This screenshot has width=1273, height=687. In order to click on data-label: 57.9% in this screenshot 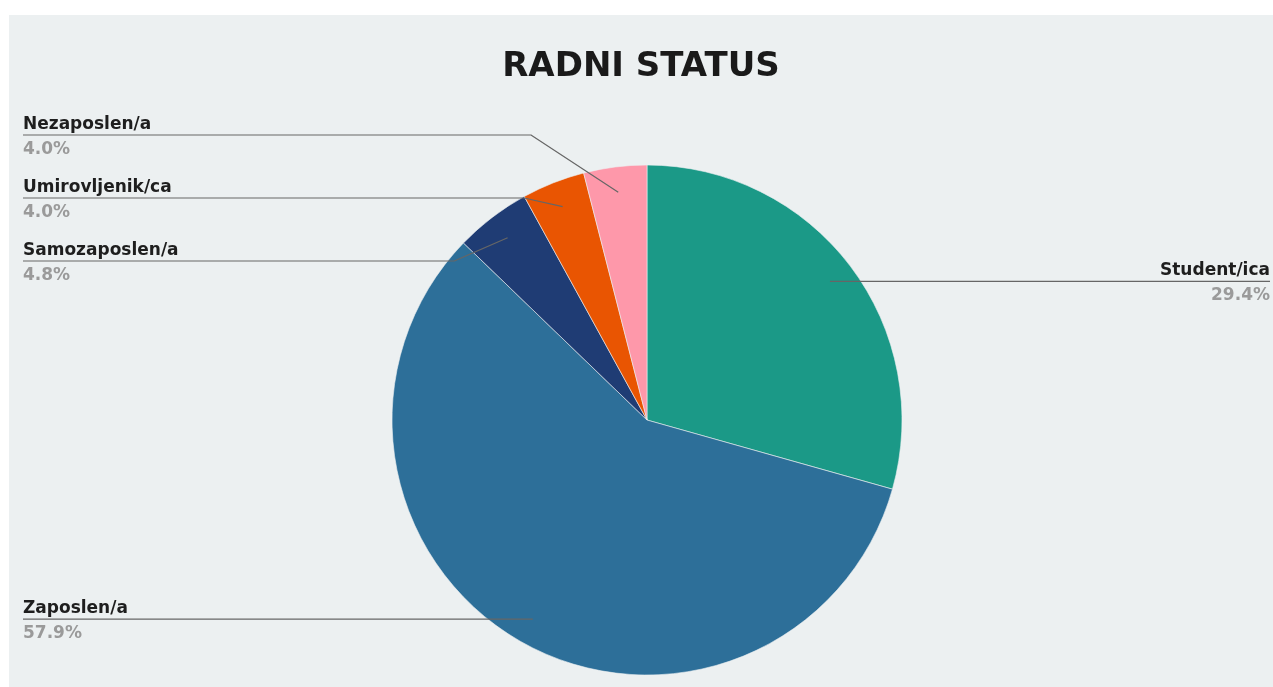, I will do `click(52, 632)`.